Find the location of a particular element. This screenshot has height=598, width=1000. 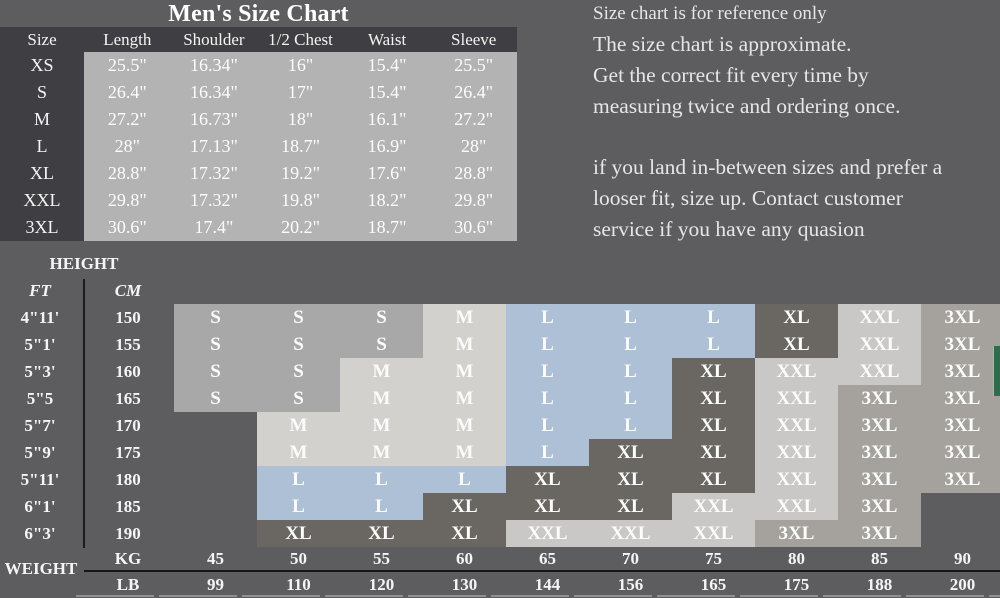

height-cm-value: 170 is located at coordinates (128, 425).